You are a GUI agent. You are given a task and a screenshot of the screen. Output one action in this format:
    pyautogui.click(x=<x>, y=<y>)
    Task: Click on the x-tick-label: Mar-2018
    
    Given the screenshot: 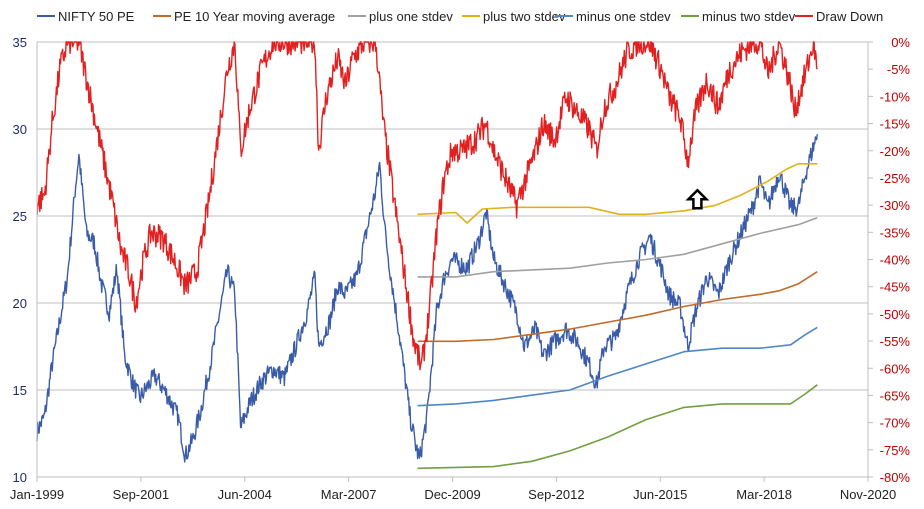 What is the action you would take?
    pyautogui.click(x=764, y=494)
    